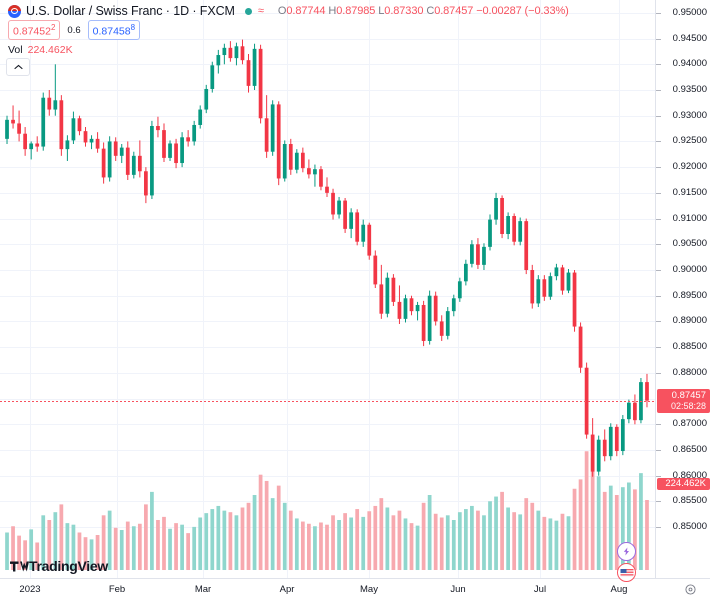 The height and width of the screenshot is (601, 710). What do you see at coordinates (332, 11) in the screenshot?
I see `high-label: H` at bounding box center [332, 11].